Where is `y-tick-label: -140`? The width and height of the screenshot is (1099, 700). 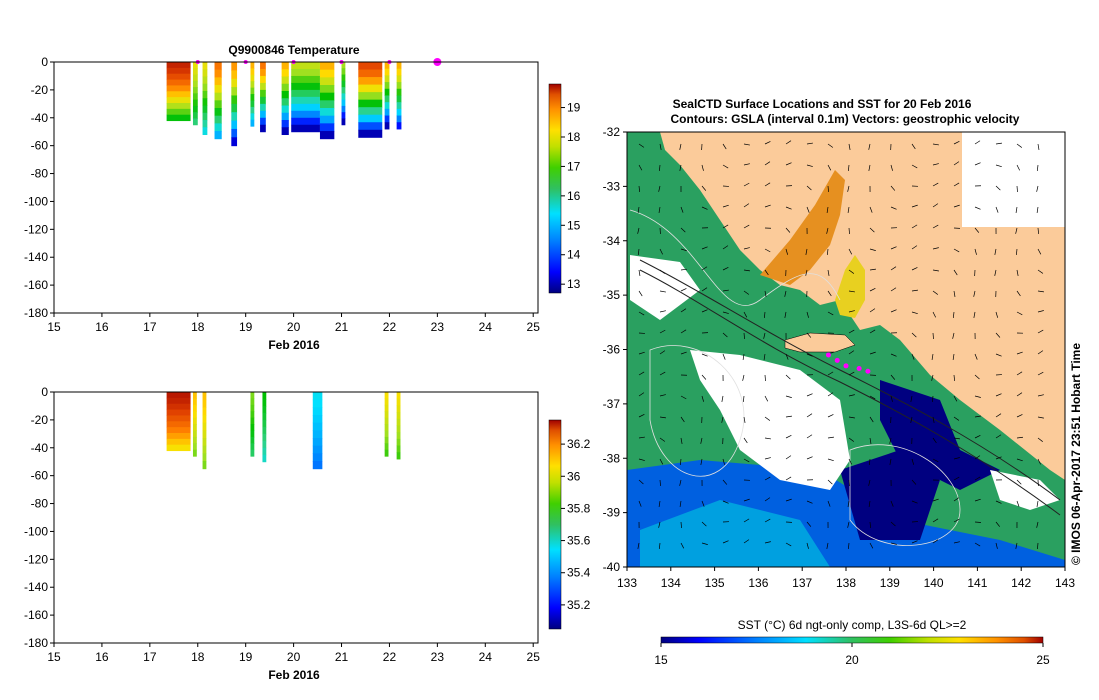
y-tick-label: -140 is located at coordinates (36, 257).